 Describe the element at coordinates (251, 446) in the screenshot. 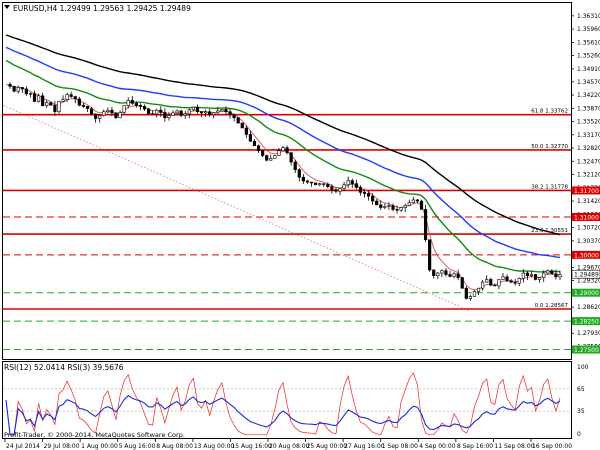

I see `time-axis-label: 15 Aug 16:00` at that location.